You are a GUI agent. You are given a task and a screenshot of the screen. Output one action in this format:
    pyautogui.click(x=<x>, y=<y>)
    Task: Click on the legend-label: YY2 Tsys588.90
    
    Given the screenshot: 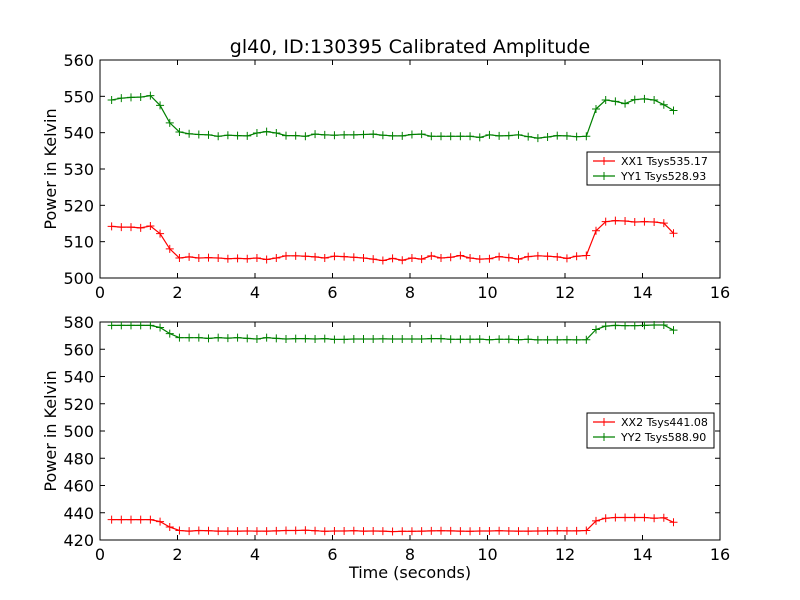 What is the action you would take?
    pyautogui.click(x=663, y=437)
    